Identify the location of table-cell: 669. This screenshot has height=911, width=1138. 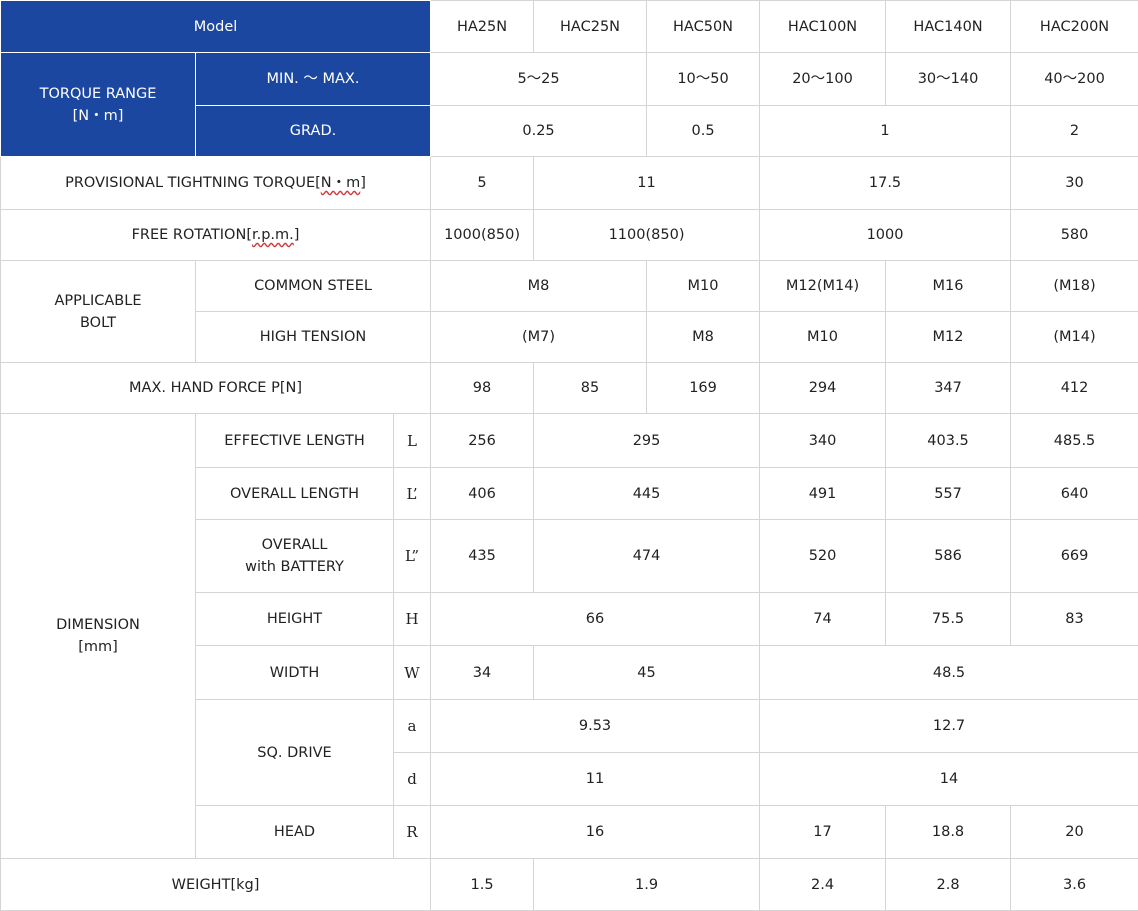
(1074, 556).